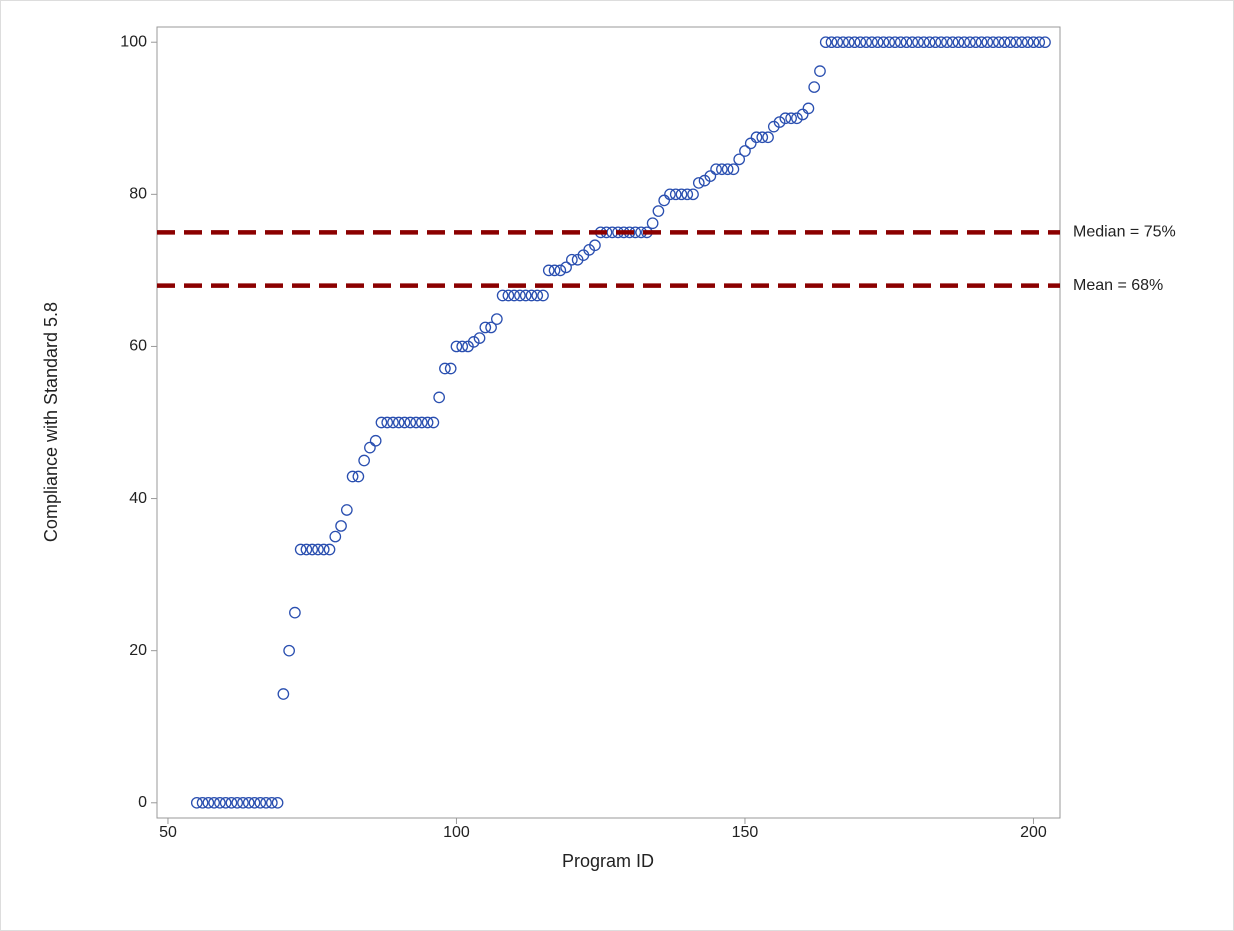  I want to click on y-tick-label: 0, so click(142, 802).